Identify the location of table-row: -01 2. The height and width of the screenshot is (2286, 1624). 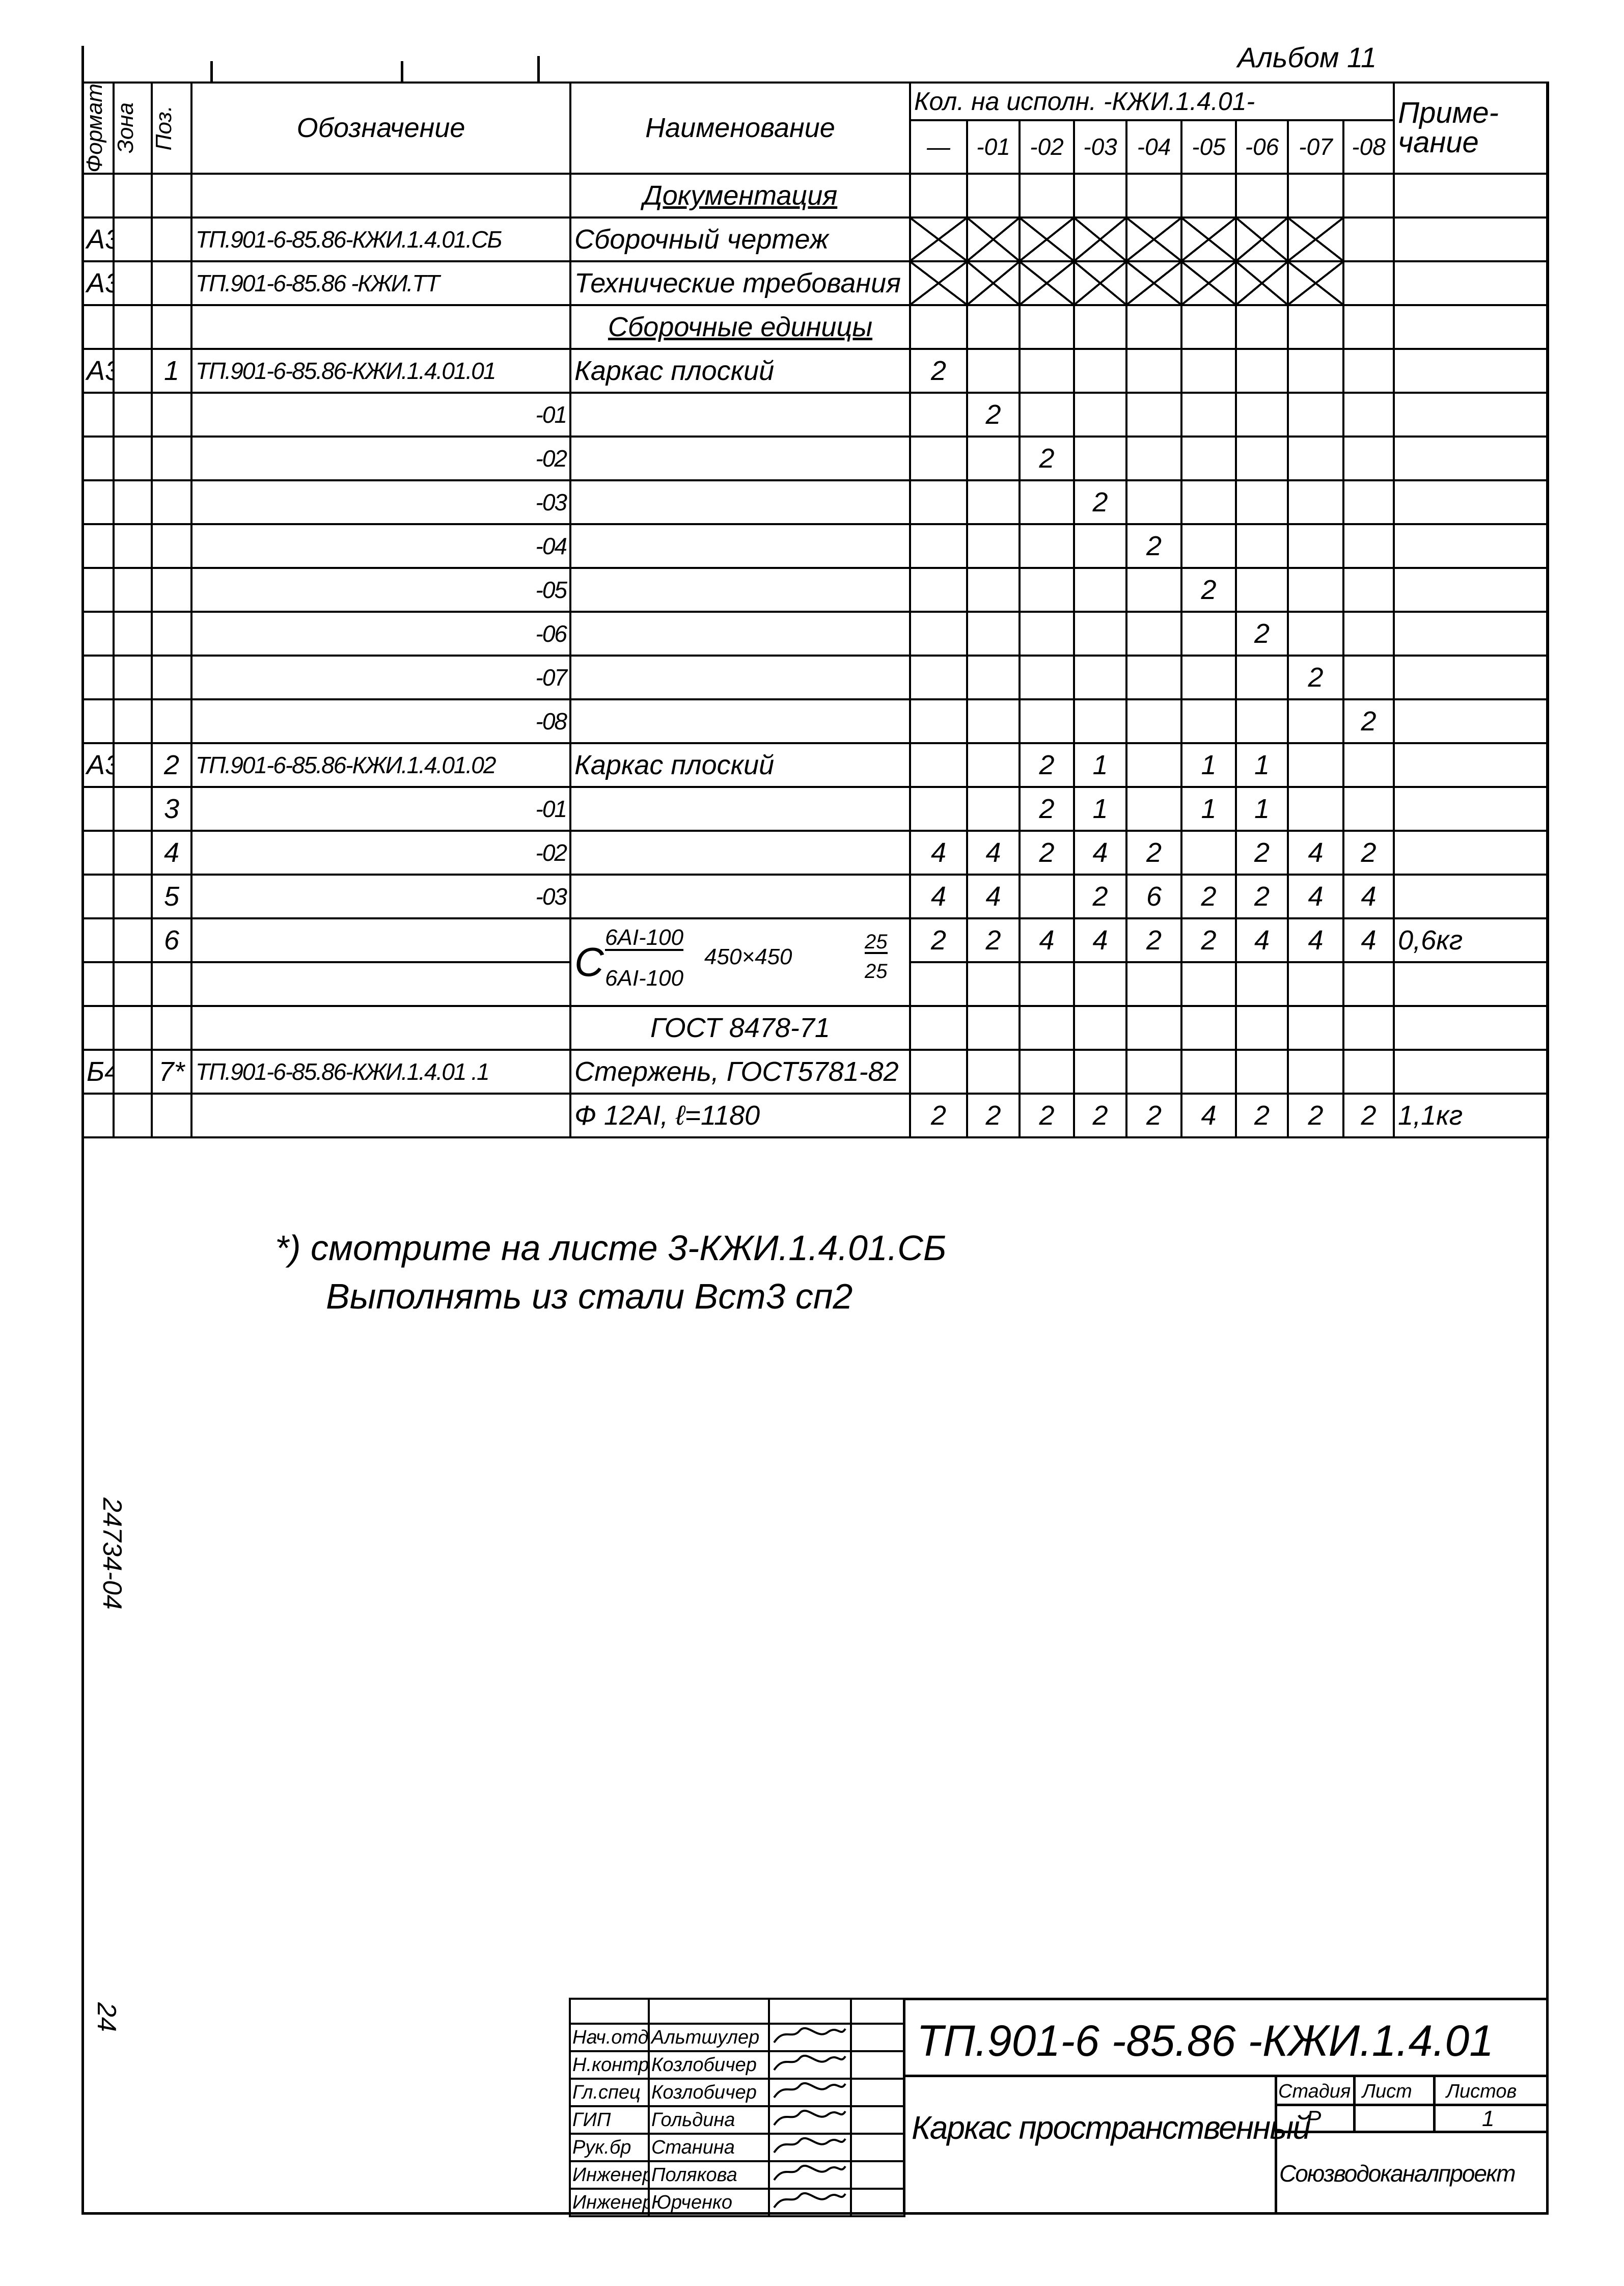
(815, 414).